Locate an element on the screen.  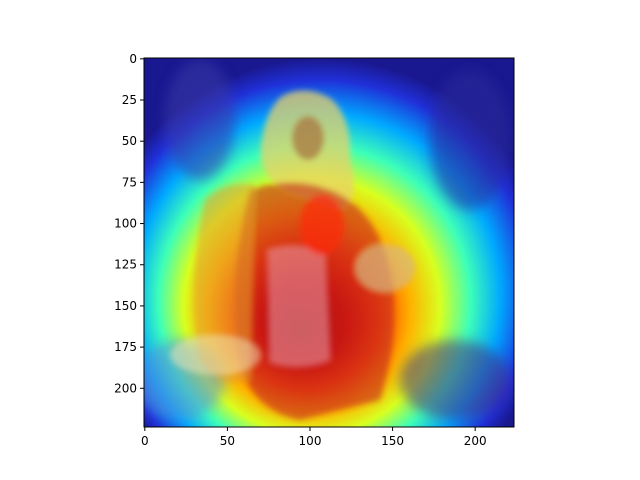
x-tick-label: 150 is located at coordinates (392, 441).